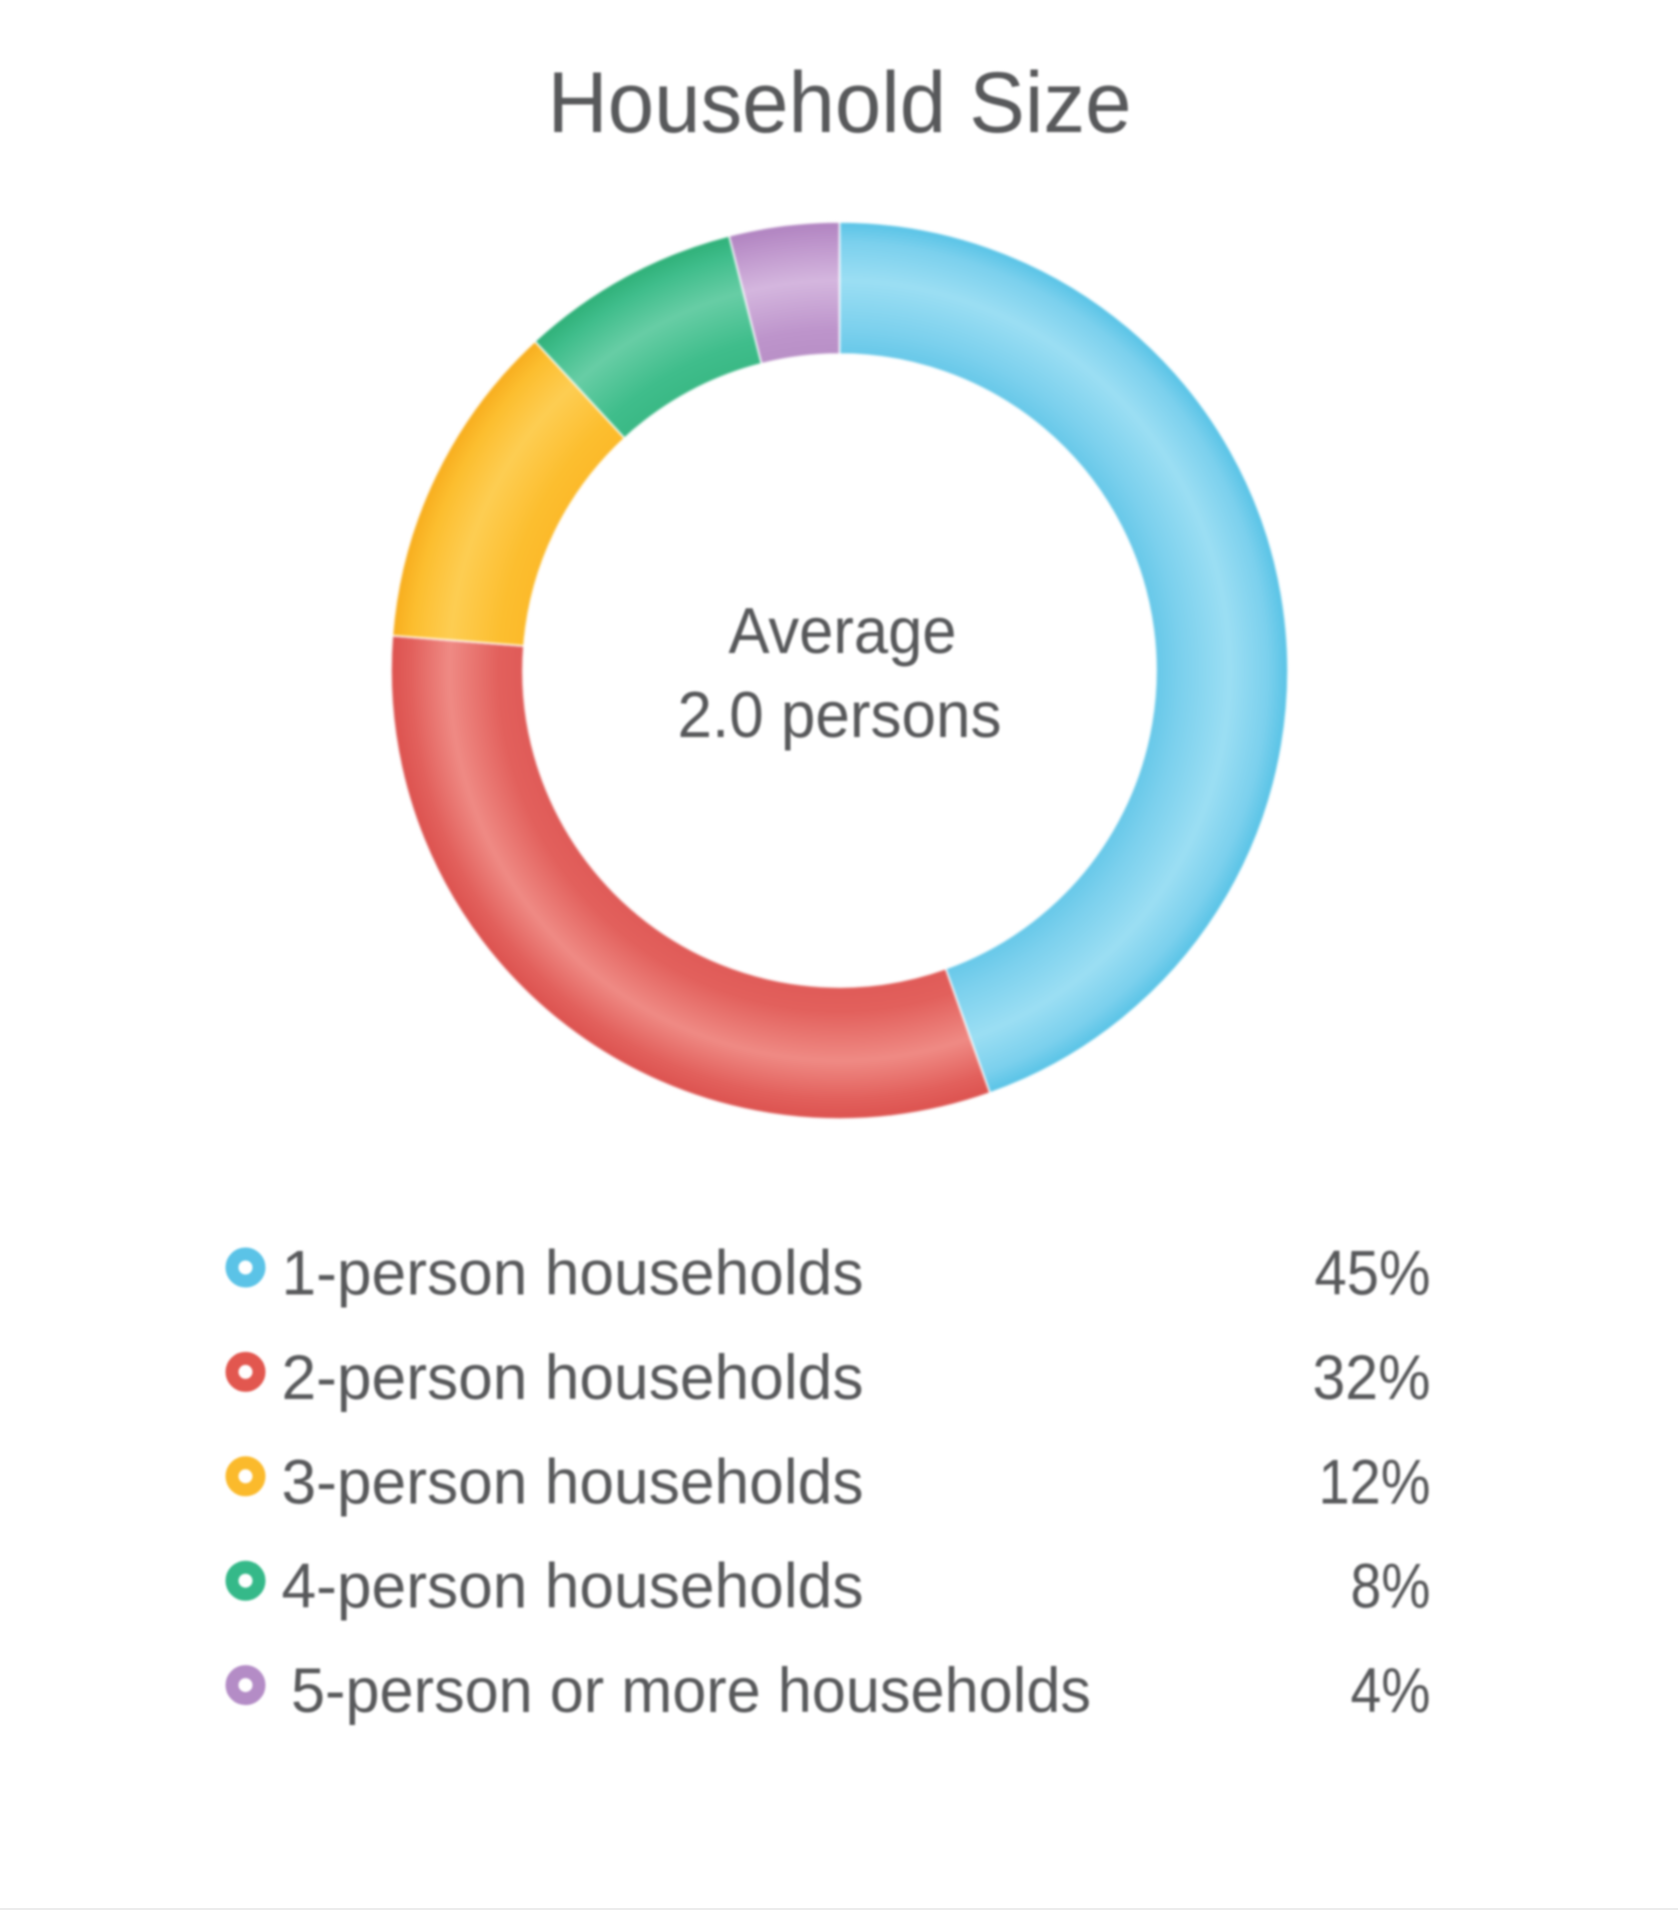 Image resolution: width=1678 pixels, height=1912 pixels. What do you see at coordinates (840, 714) in the screenshot?
I see `svg-text: 2.0 persons` at bounding box center [840, 714].